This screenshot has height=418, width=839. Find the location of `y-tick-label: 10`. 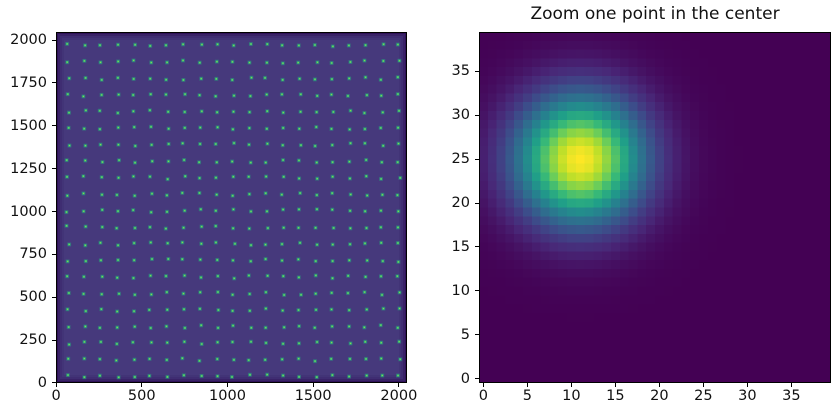

y-tick-label: 10 is located at coordinates (460, 290).